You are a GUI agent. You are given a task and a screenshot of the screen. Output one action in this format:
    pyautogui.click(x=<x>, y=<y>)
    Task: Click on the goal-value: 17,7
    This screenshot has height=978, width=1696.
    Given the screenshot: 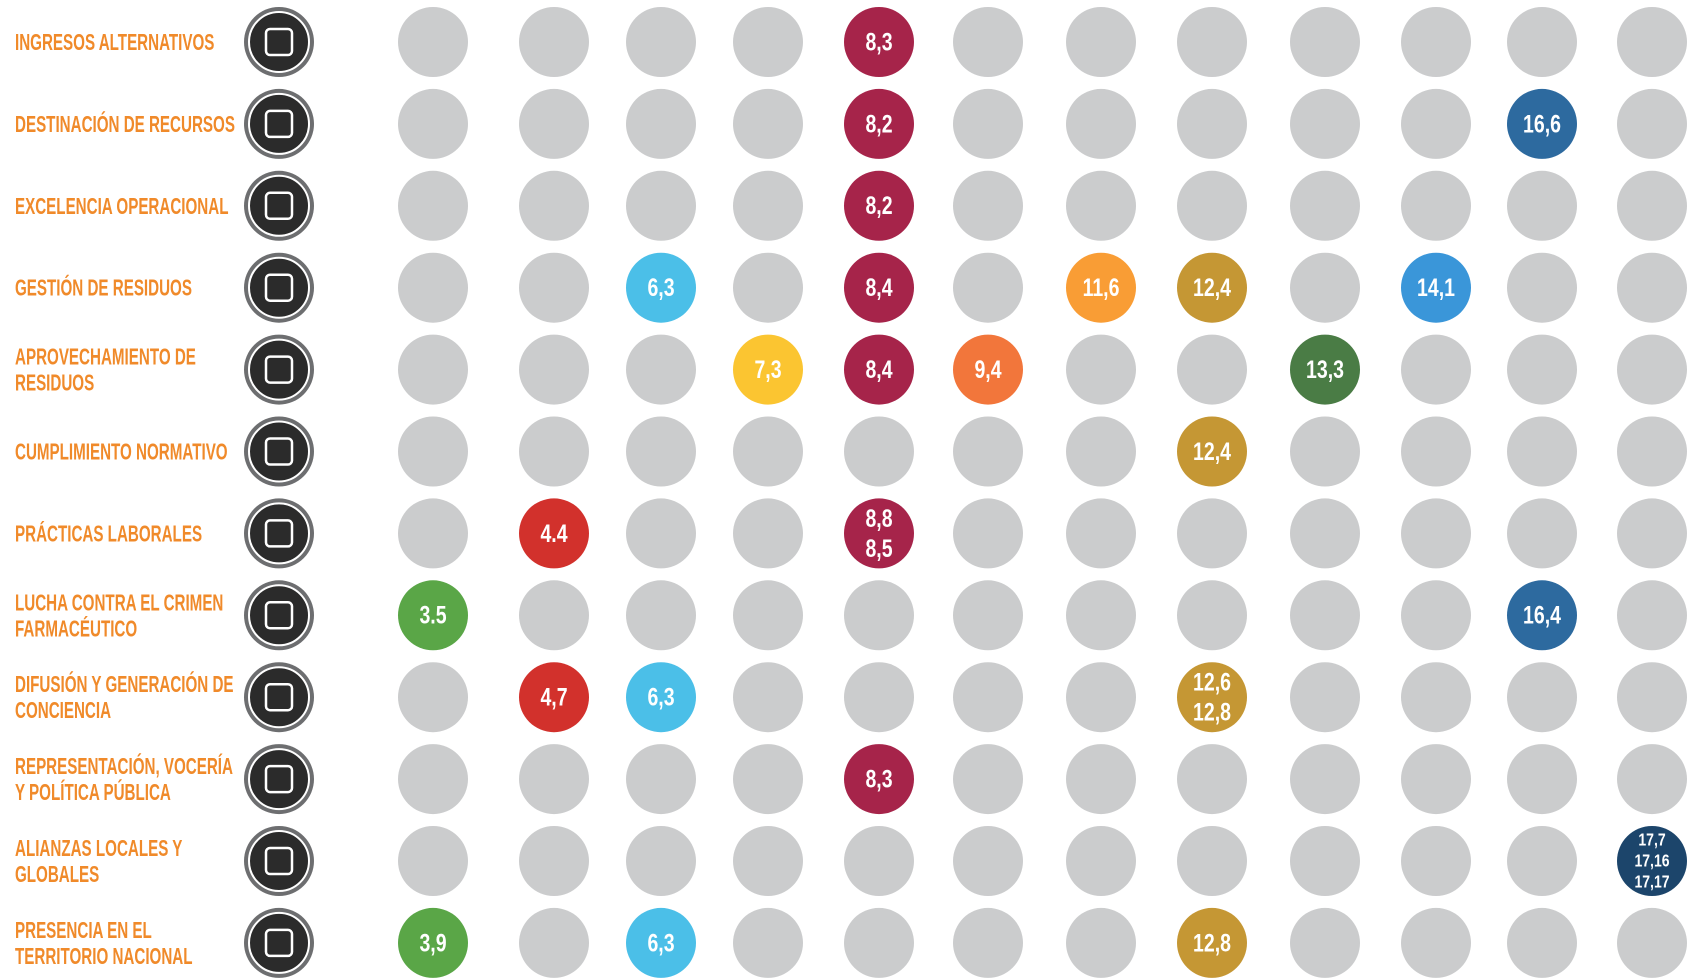 What is the action you would take?
    pyautogui.click(x=1651, y=840)
    